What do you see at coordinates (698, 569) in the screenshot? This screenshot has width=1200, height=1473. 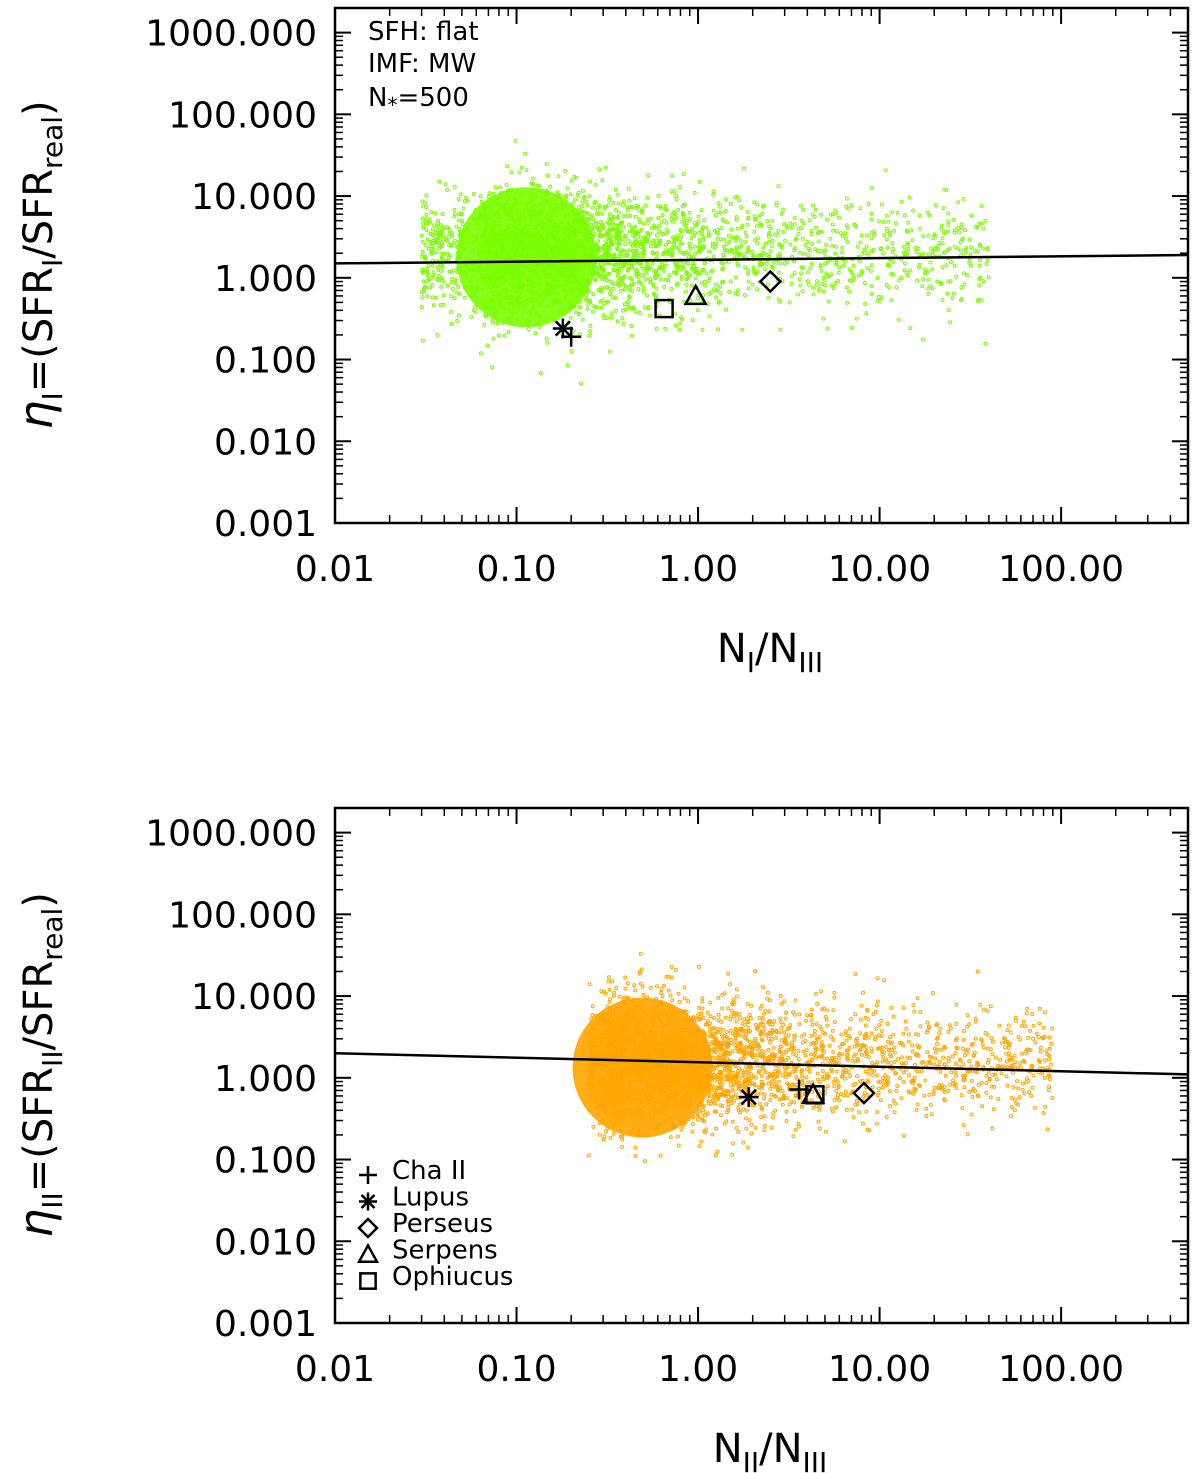 I see `x-tick-label: 1.00` at bounding box center [698, 569].